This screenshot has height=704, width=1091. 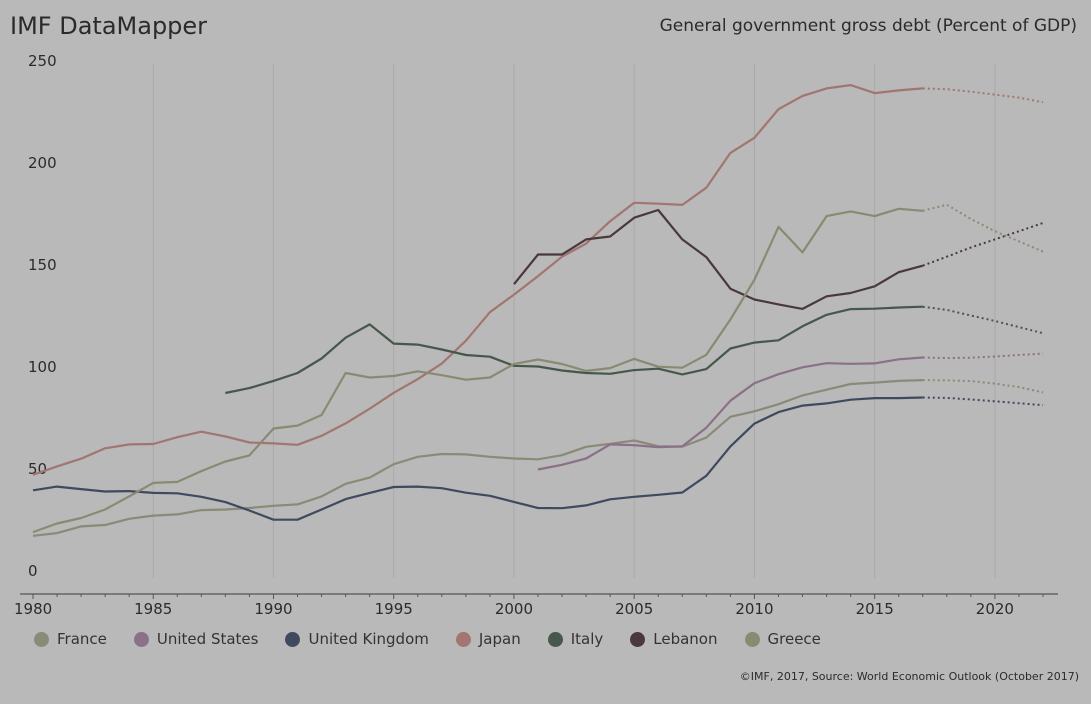 What do you see at coordinates (587, 639) in the screenshot?
I see `legend-label: Italy` at bounding box center [587, 639].